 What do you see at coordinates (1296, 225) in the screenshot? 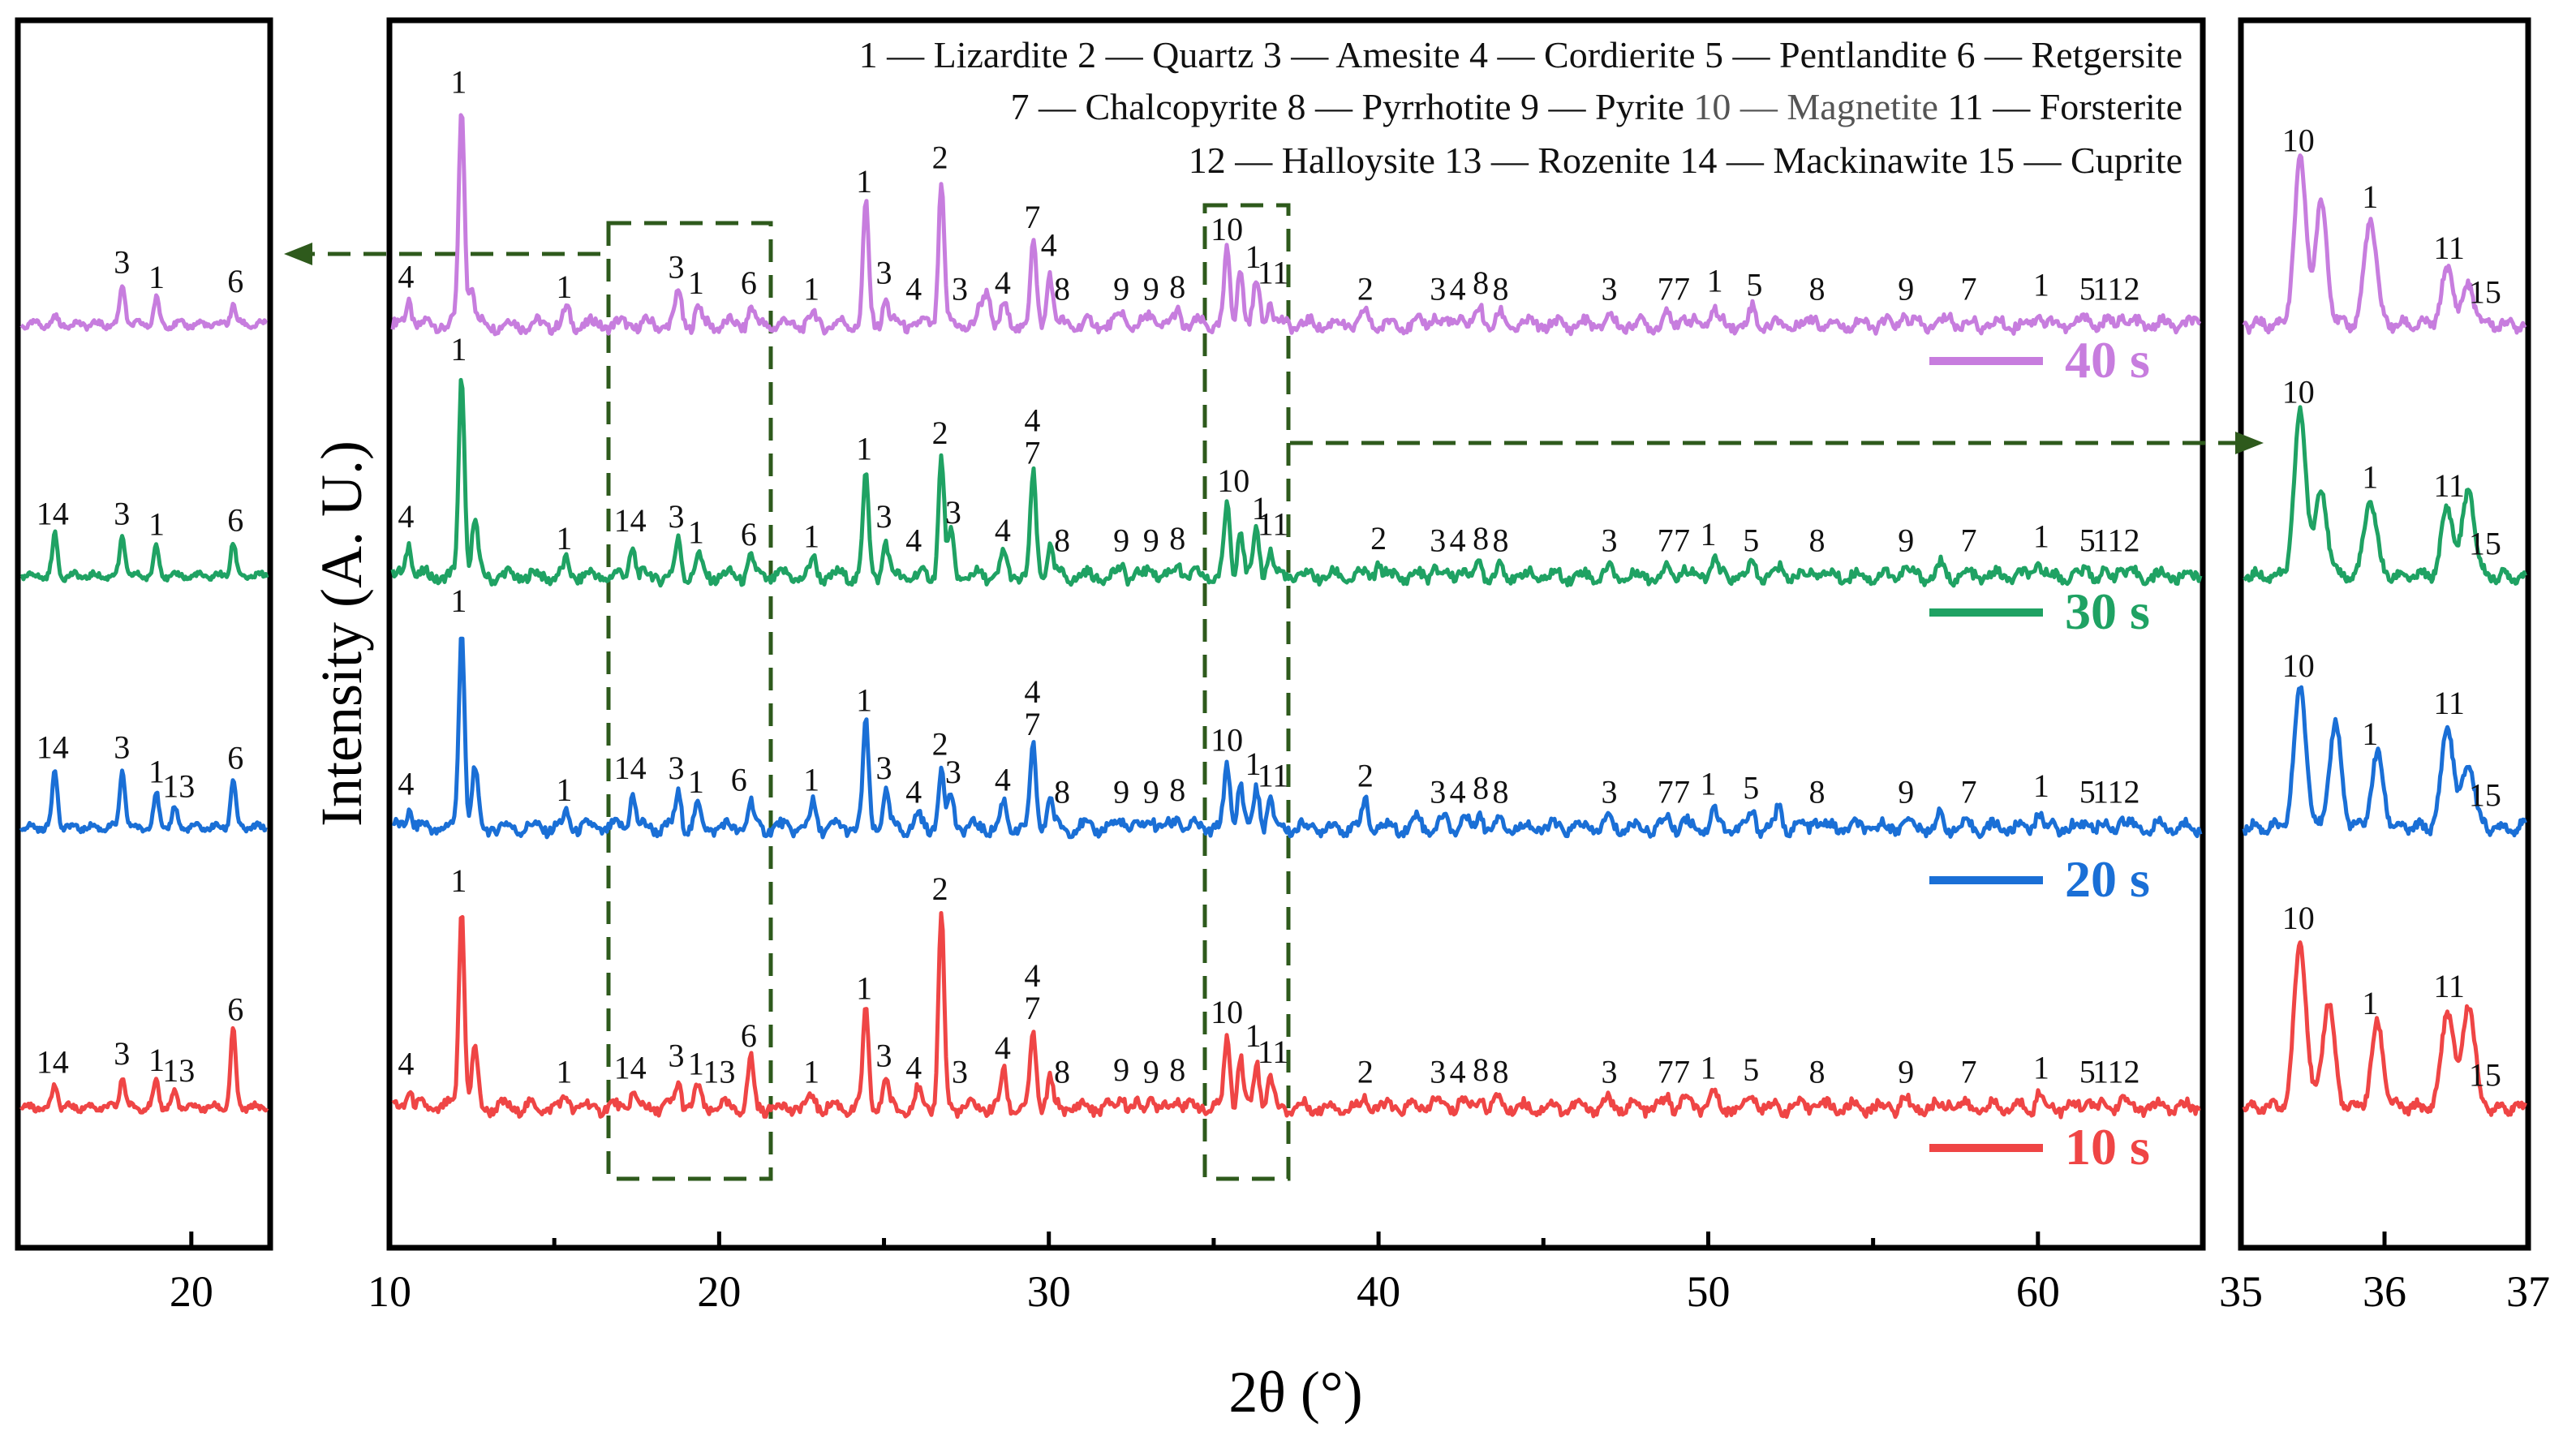
I see `trace-40s` at bounding box center [1296, 225].